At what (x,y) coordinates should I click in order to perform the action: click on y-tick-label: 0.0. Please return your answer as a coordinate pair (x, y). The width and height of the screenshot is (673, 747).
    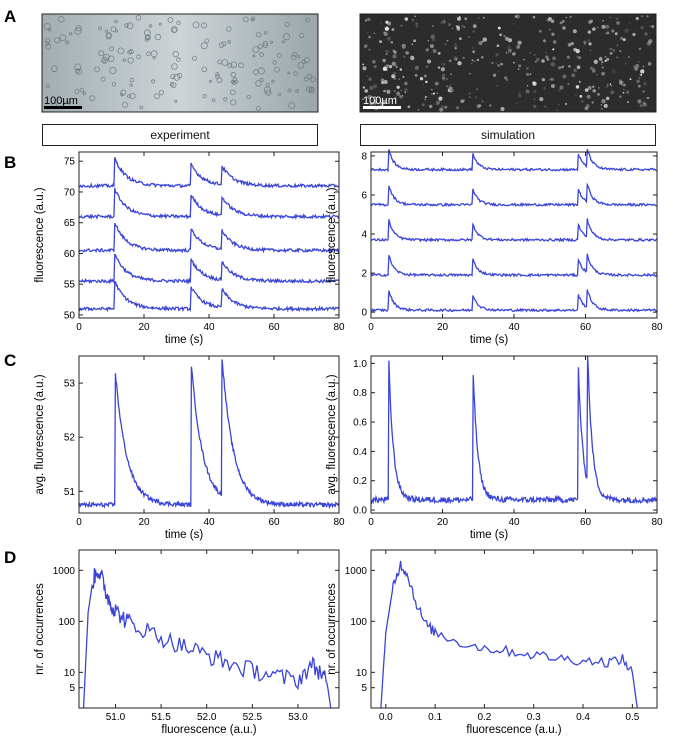
    Looking at the image, I should click on (360, 511).